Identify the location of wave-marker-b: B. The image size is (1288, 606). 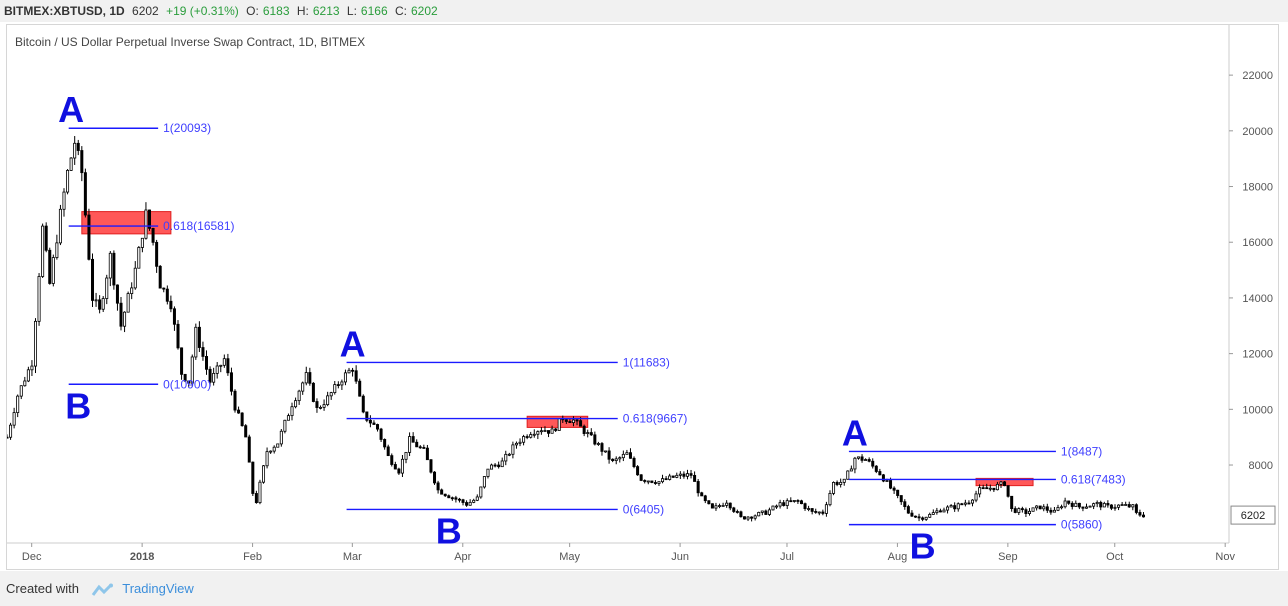
(449, 530).